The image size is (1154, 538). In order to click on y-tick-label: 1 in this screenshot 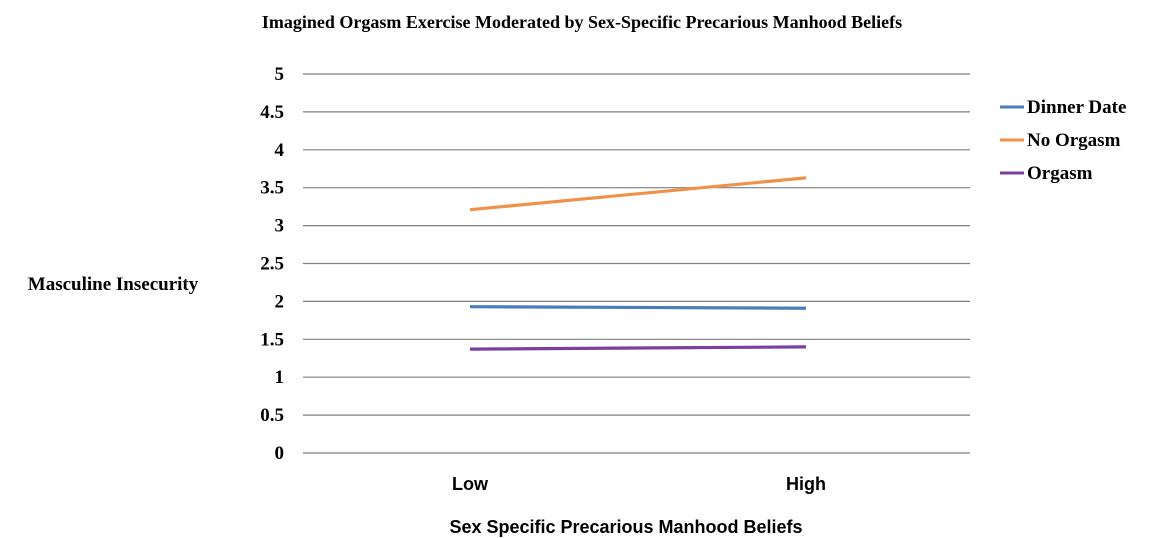, I will do `click(280, 377)`.